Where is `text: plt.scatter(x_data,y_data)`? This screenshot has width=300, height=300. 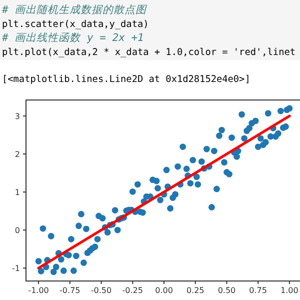
text: plt.scatter(x_data,y_data) is located at coordinates (75, 24).